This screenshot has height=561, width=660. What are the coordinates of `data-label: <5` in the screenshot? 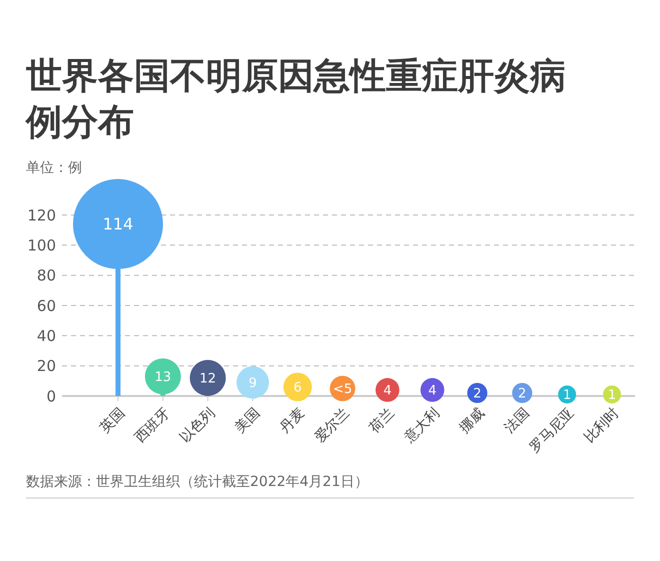 It's located at (342, 390).